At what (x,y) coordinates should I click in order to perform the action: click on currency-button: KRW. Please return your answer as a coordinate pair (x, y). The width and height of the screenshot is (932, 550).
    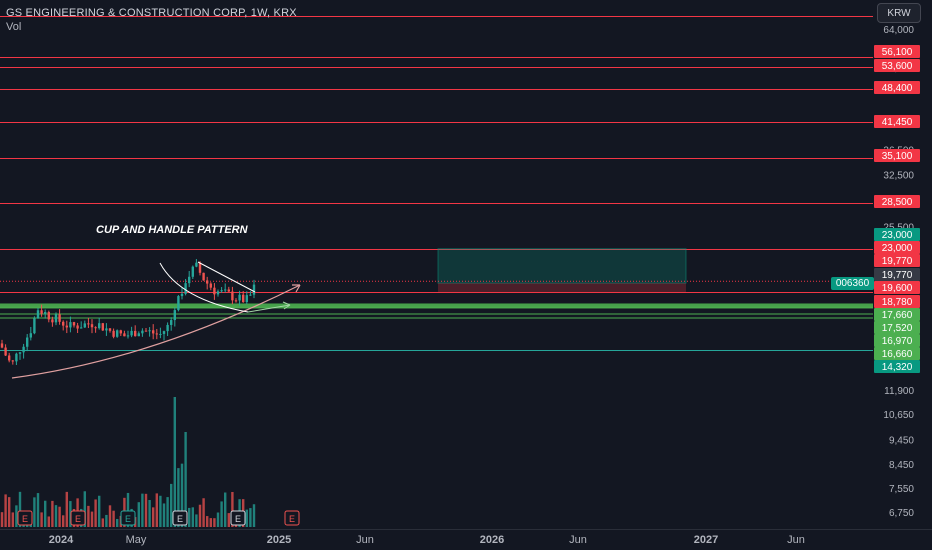
    Looking at the image, I should click on (899, 13).